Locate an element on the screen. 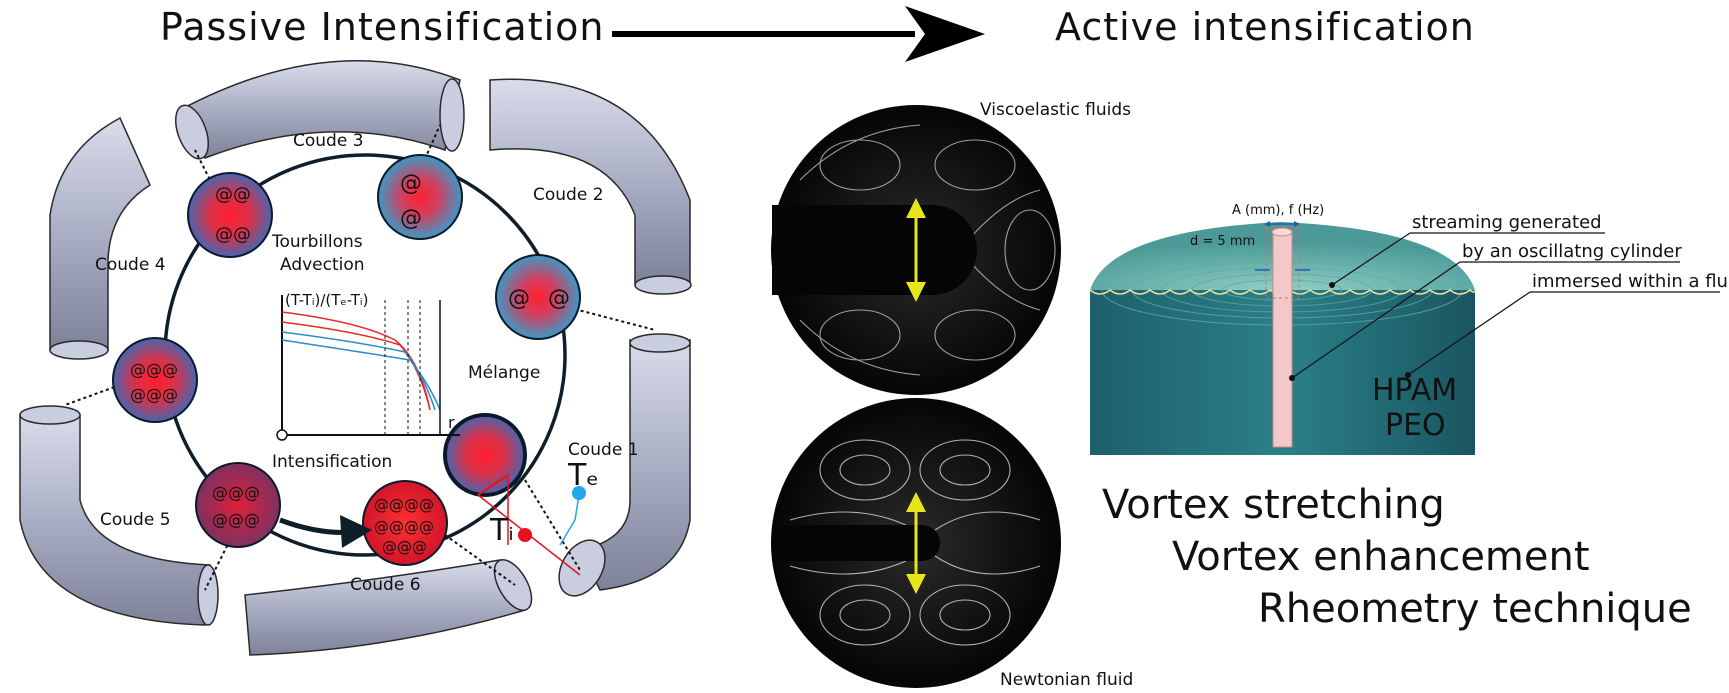  annotation-lines is located at coordinates (1505, 305).